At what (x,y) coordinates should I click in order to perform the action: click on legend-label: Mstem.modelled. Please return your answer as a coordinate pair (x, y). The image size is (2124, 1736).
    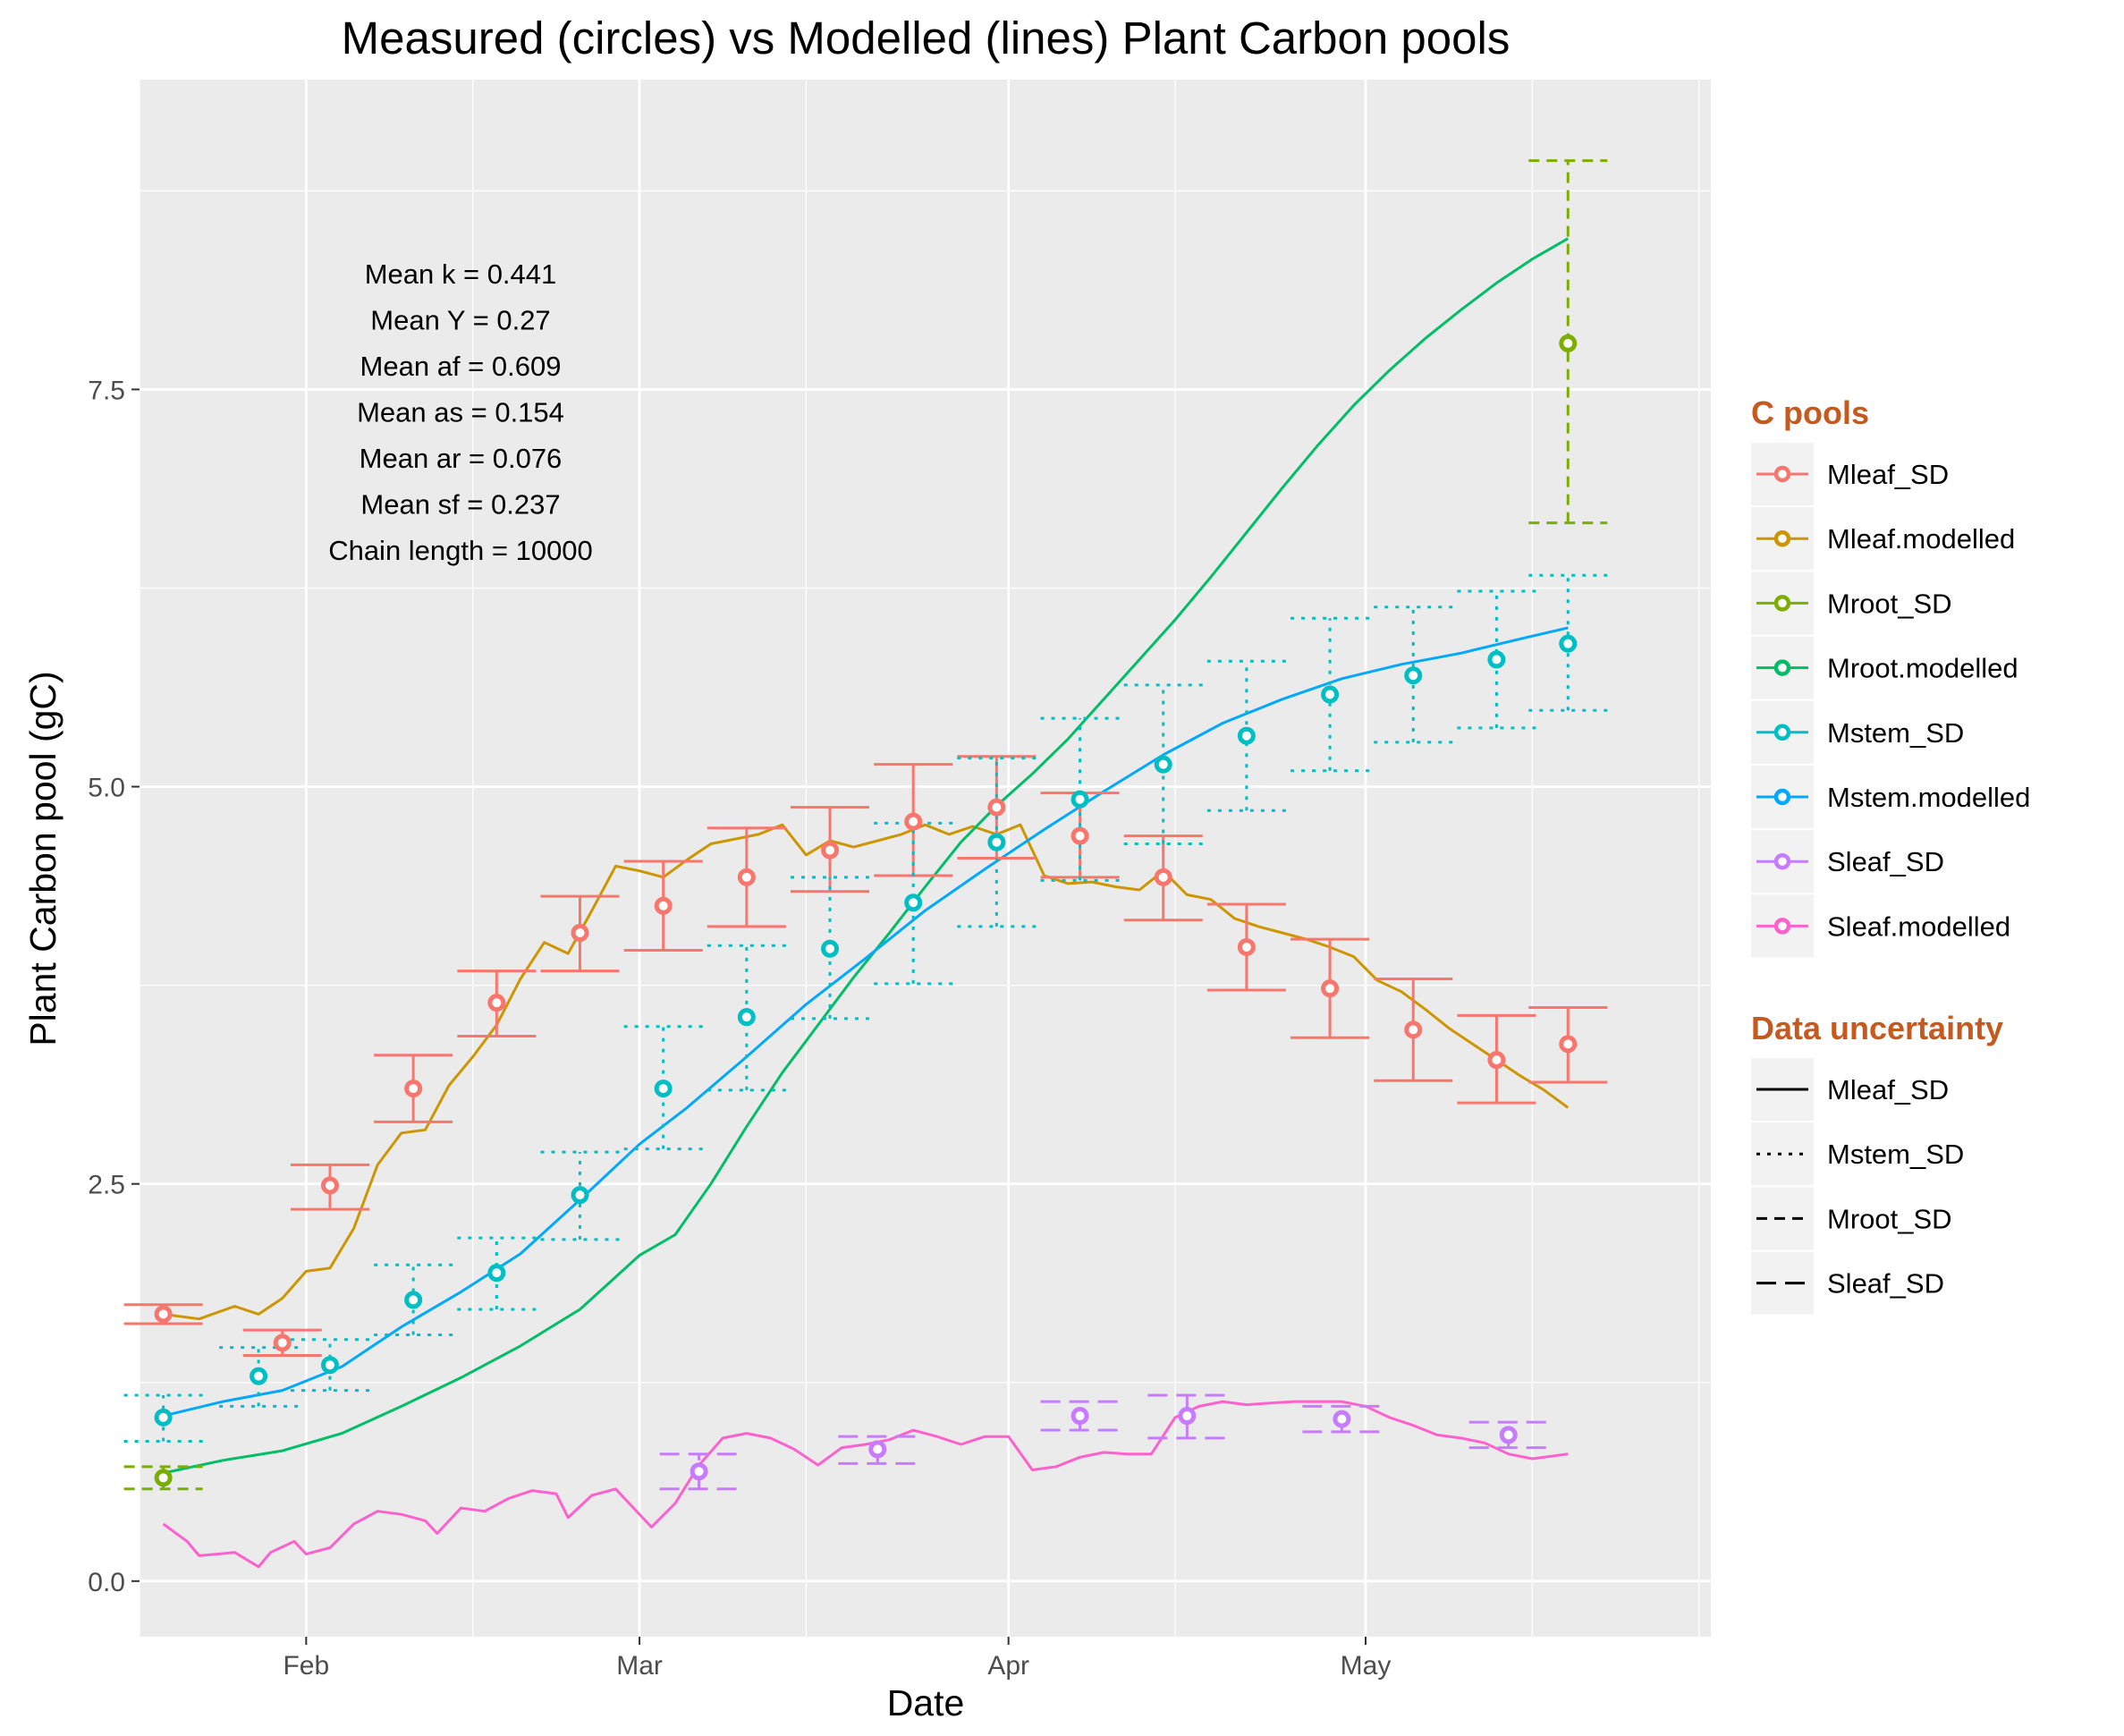
    Looking at the image, I should click on (1928, 797).